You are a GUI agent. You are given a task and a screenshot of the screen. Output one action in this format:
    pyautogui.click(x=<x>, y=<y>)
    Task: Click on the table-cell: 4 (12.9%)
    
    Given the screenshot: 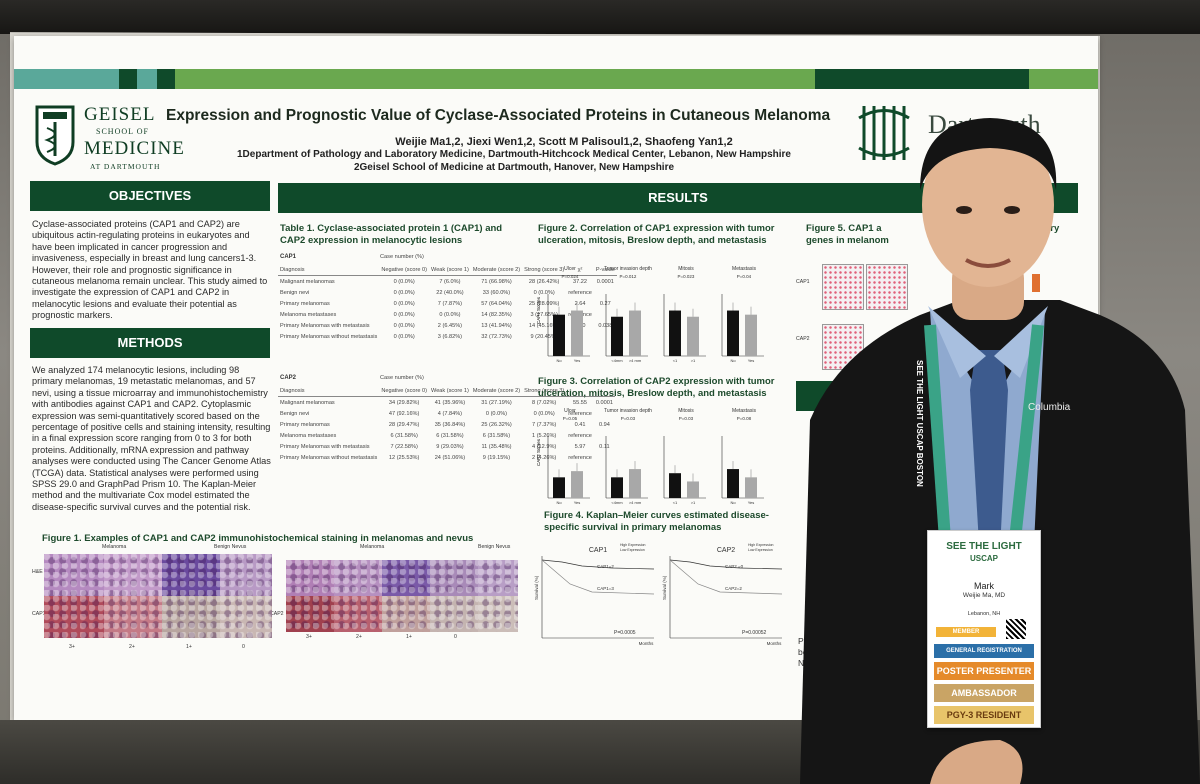 What is the action you would take?
    pyautogui.click(x=544, y=446)
    